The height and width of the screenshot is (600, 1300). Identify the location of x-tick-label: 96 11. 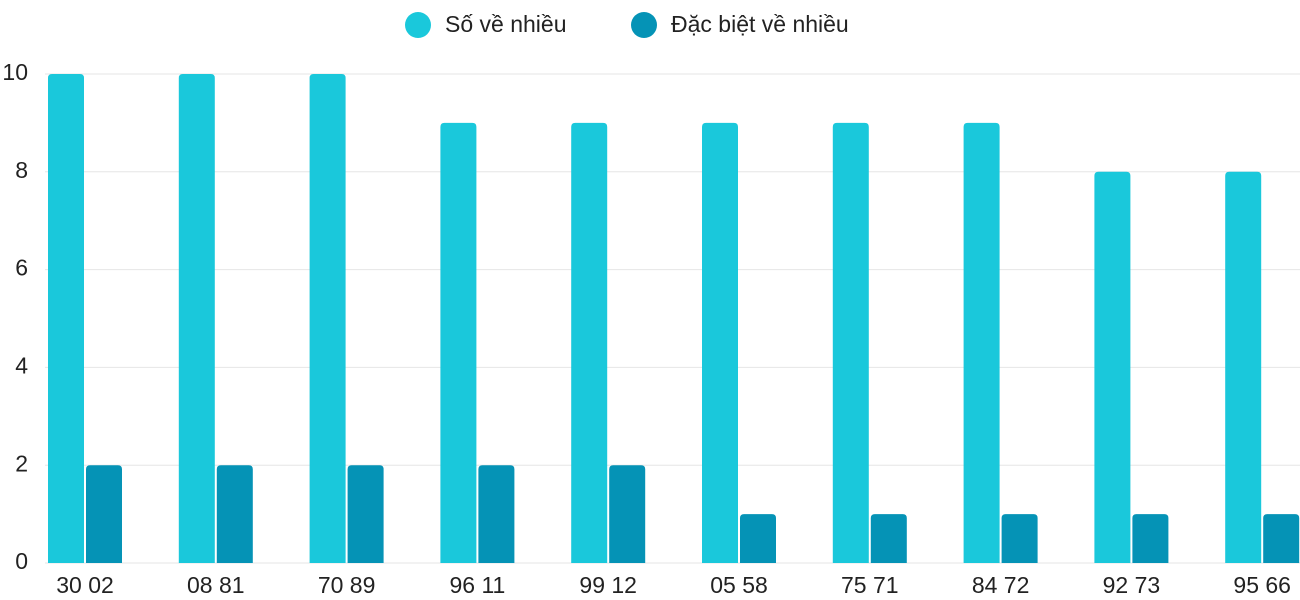
(477, 585).